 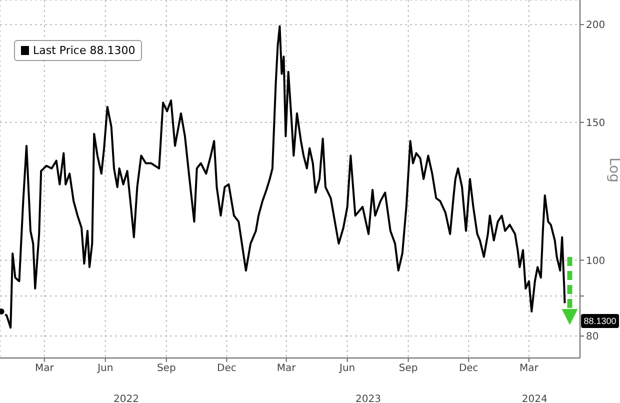 I want to click on text: 2023, so click(x=368, y=398).